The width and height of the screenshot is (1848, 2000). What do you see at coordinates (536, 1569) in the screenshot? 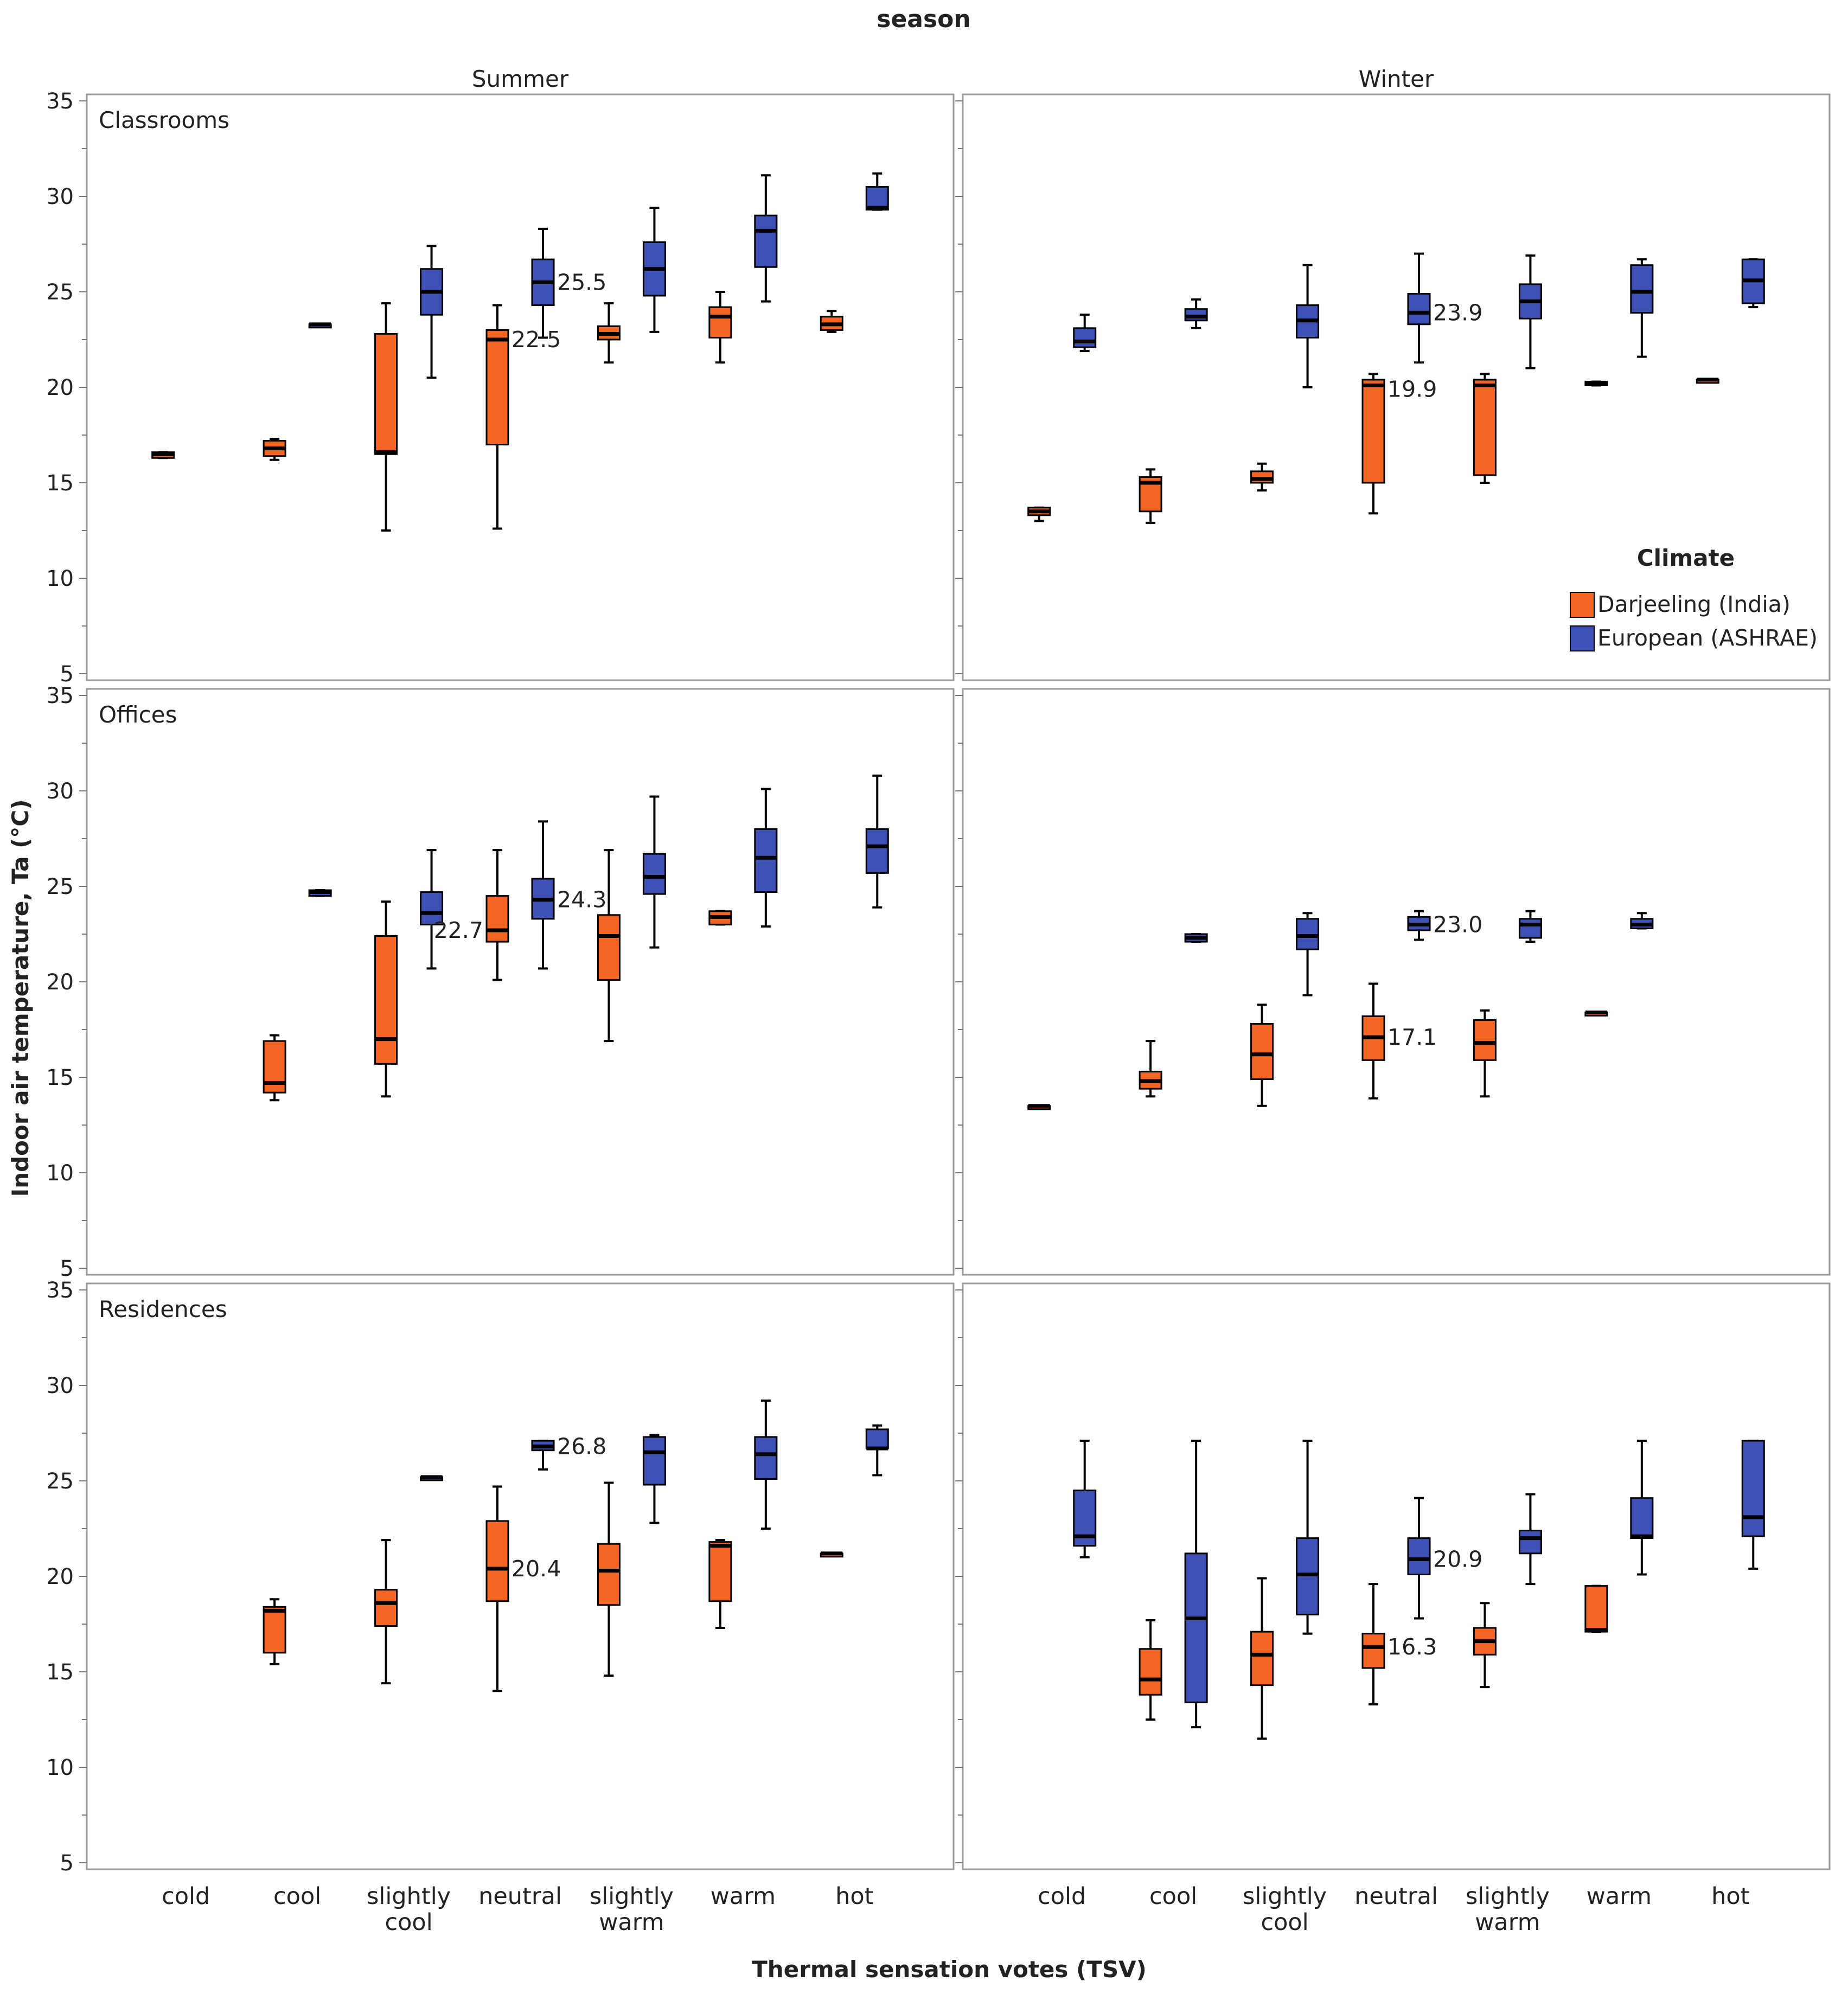
I see `data-label: 20.4` at bounding box center [536, 1569].